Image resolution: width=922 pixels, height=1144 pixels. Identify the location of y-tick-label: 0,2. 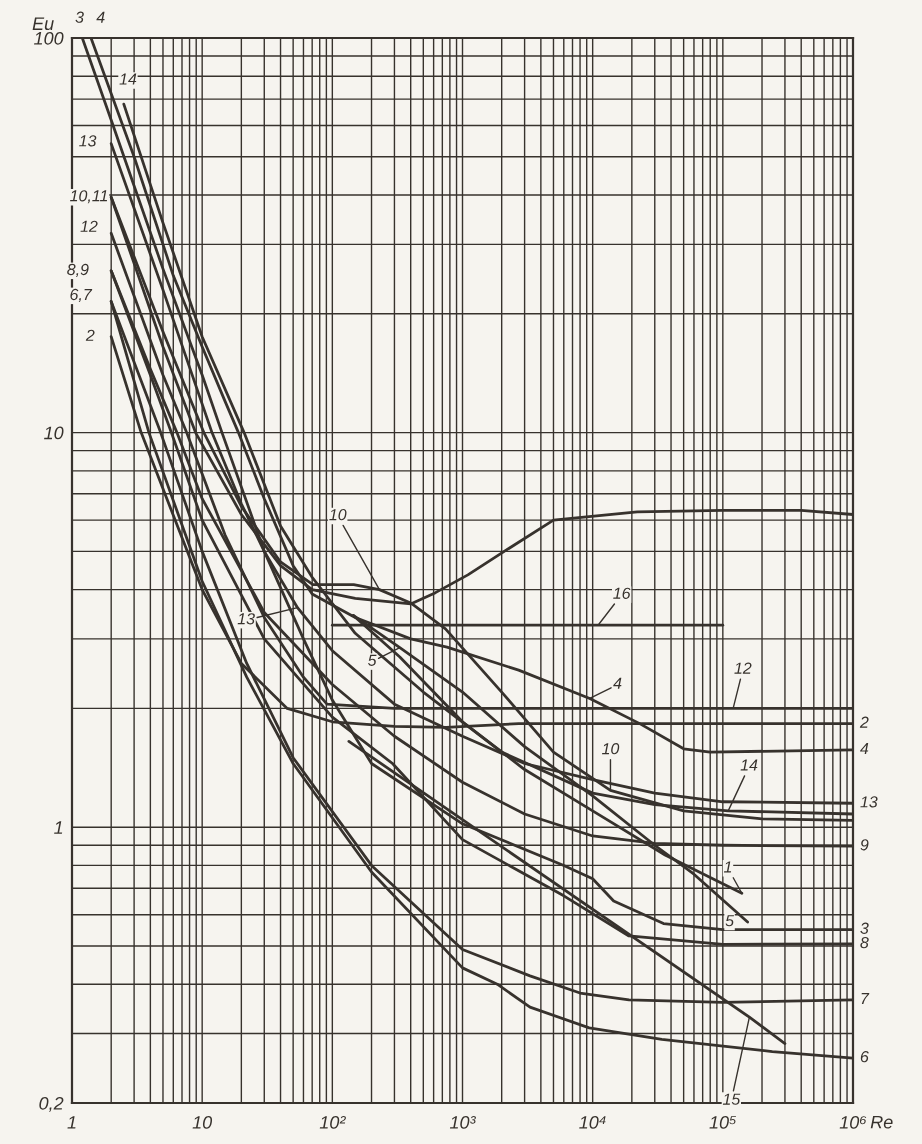
(51, 1104).